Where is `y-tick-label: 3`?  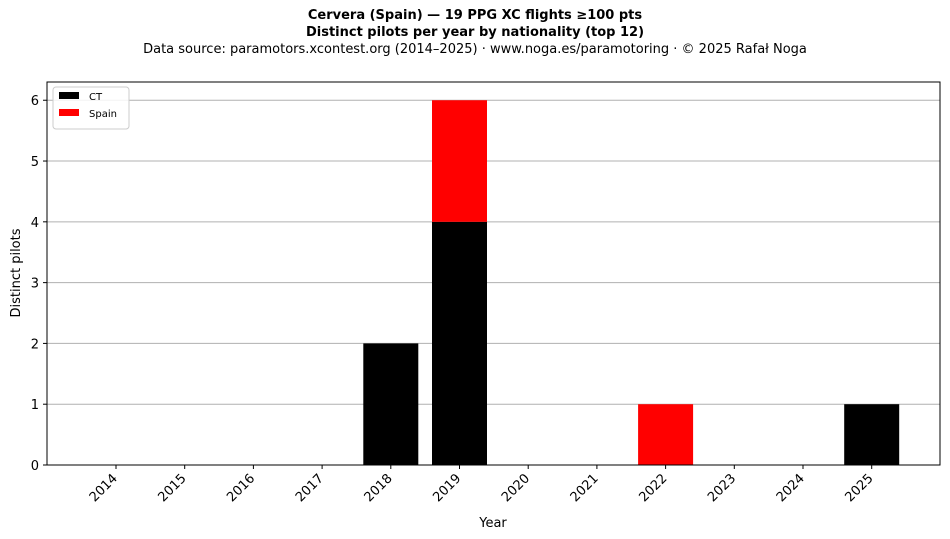
y-tick-label: 3 is located at coordinates (35, 284).